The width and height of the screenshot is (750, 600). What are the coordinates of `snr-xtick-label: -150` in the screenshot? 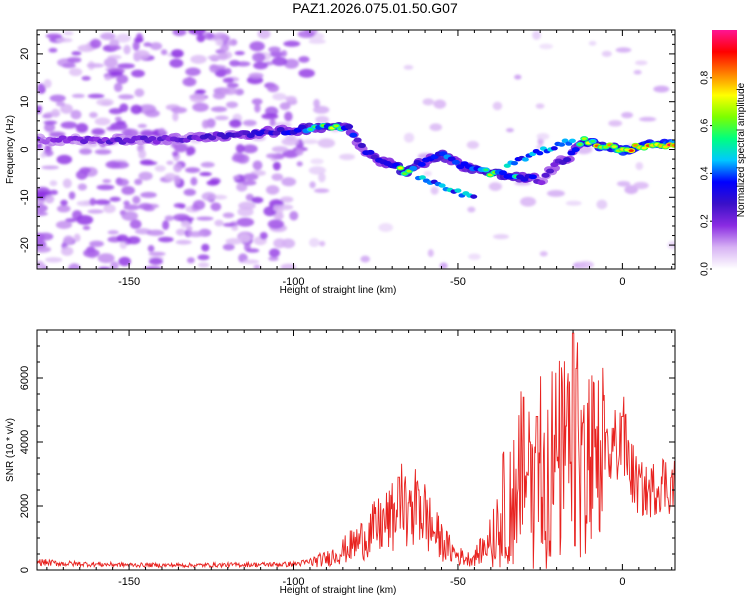 It's located at (129, 582).